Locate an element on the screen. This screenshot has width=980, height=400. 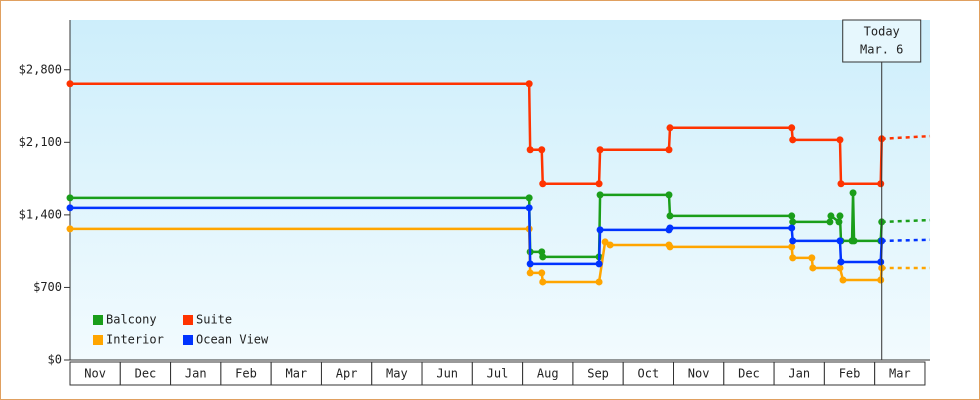
today-label: Today is located at coordinates (882, 32).